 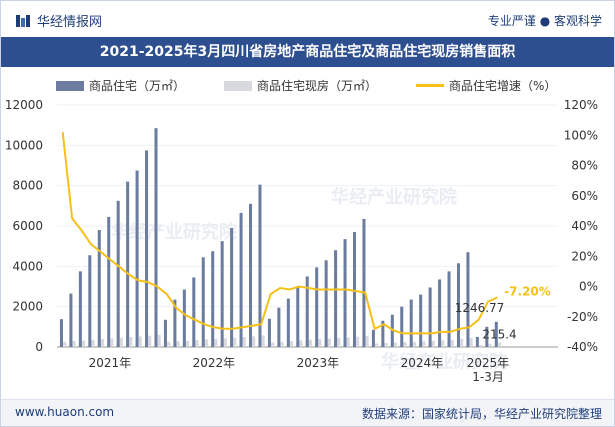 What do you see at coordinates (317, 86) in the screenshot?
I see `legend-label: 商品住宅现房（万㎡）` at bounding box center [317, 86].